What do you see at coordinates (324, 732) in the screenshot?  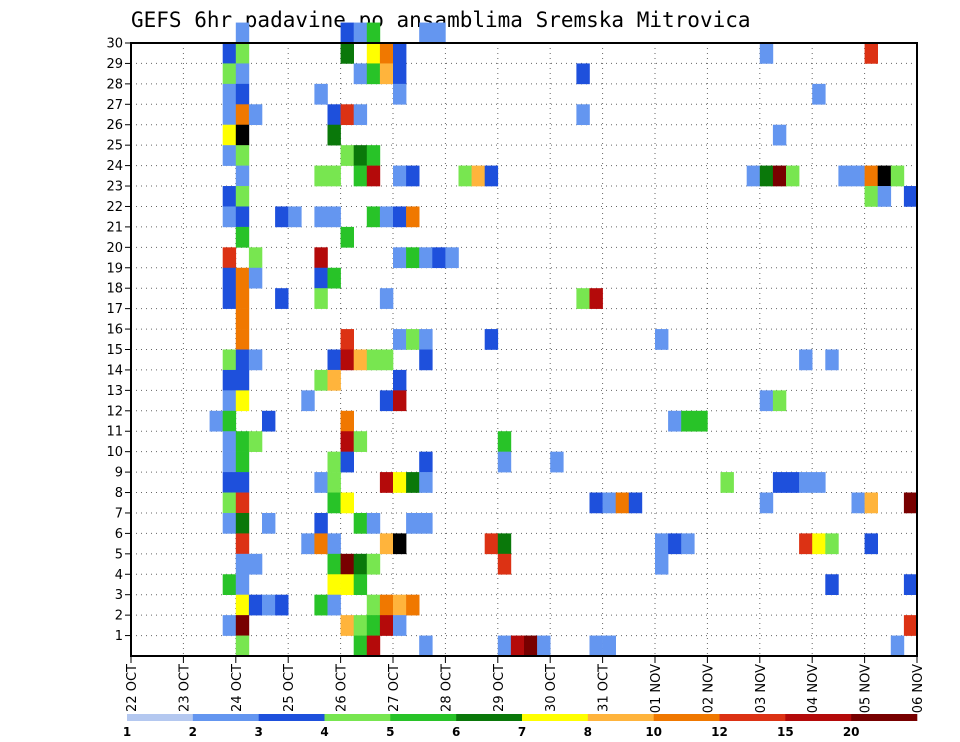 I see `colorbar-label: 4` at bounding box center [324, 732].